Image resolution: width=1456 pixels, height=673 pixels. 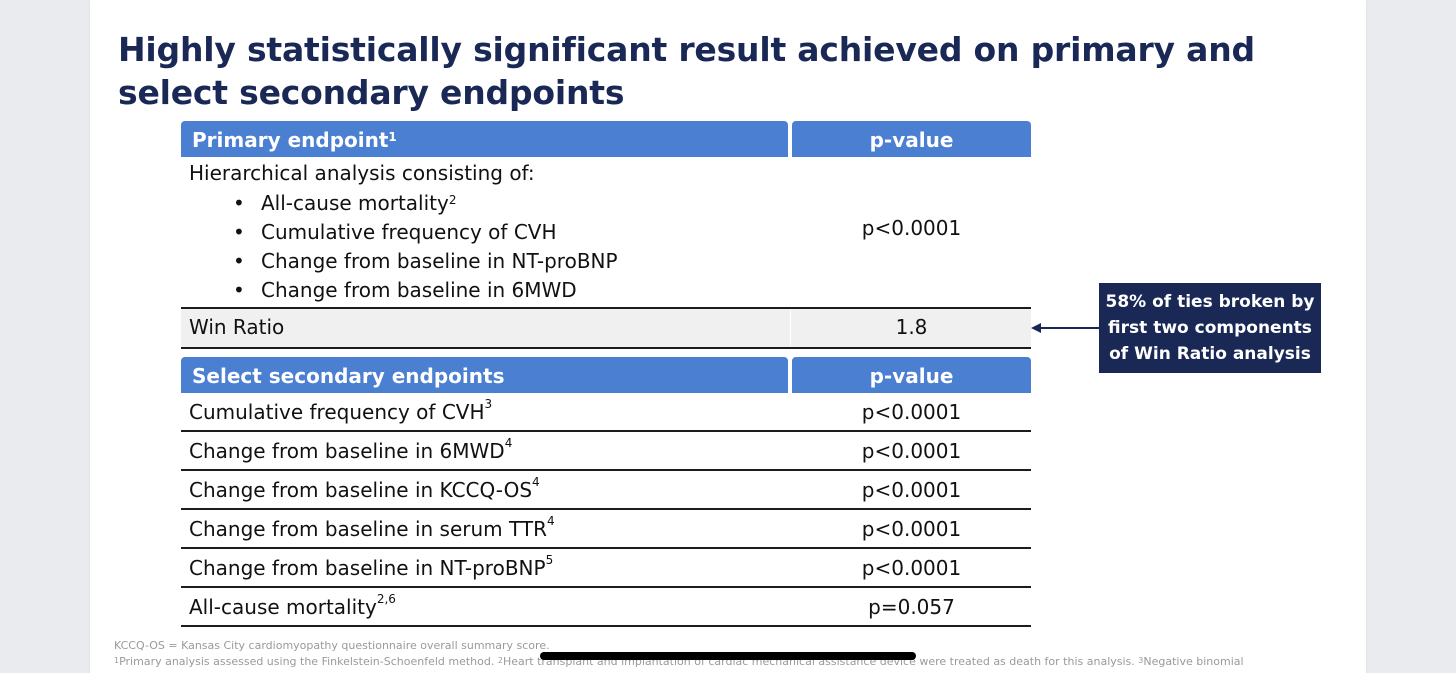 I want to click on secondary-header: Select secondary endpoints, so click(x=484, y=375).